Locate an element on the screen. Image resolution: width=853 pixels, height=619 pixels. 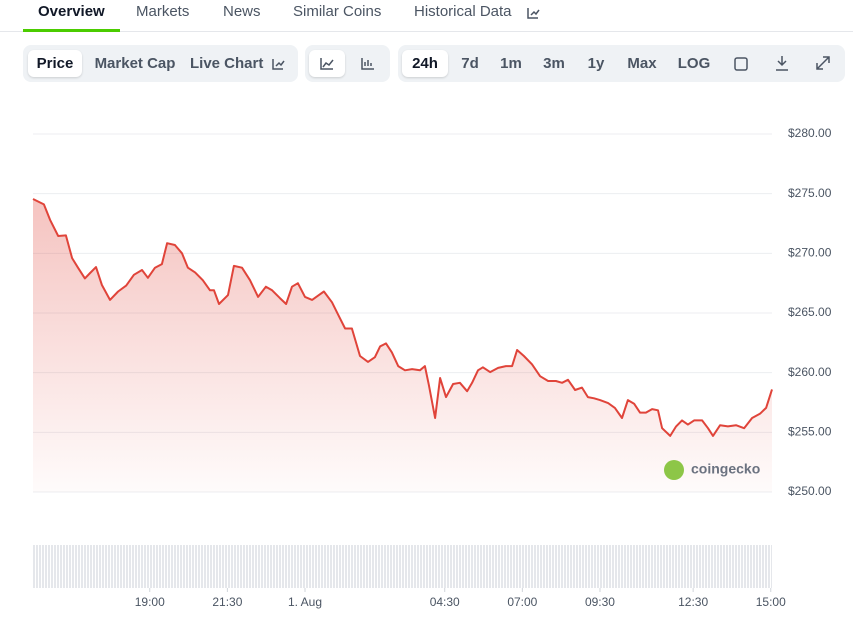
watermark-text: coingecko is located at coordinates (725, 469).